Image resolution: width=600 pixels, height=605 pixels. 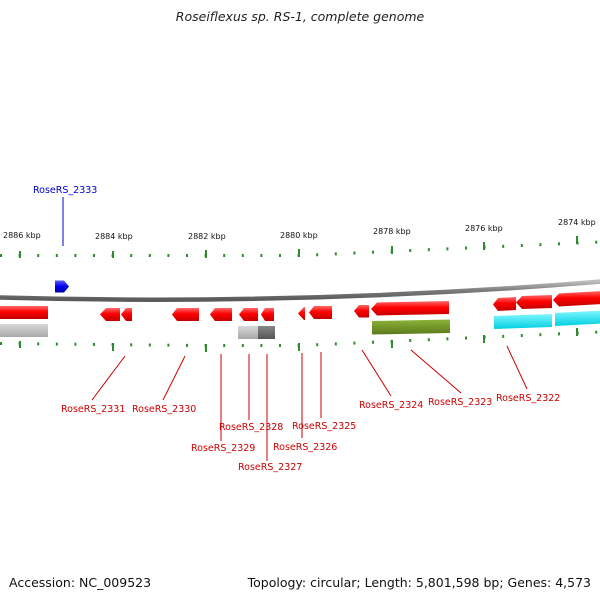 What do you see at coordinates (392, 240) in the screenshot?
I see `scale-tick-2878: 2878 kbp` at bounding box center [392, 240].